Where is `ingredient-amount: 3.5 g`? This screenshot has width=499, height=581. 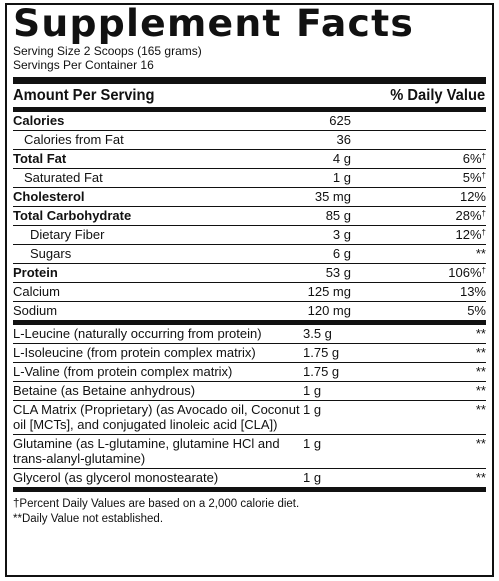
ingredient-amount: 3.5 g is located at coordinates (317, 333).